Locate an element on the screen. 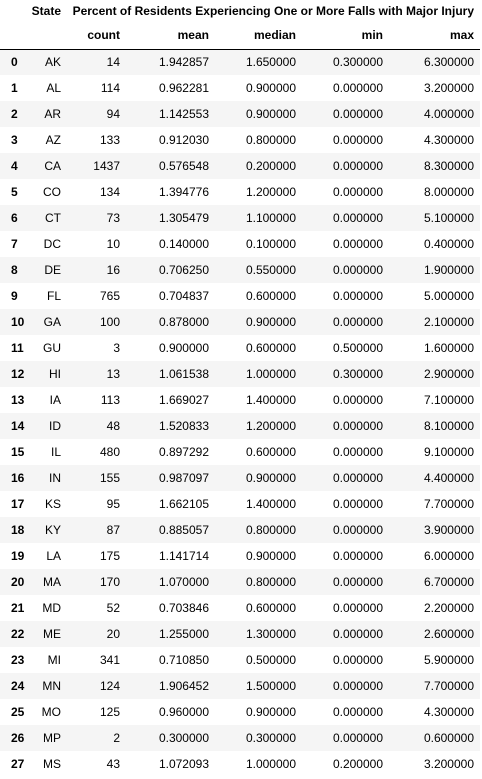 This screenshot has width=482, height=779. cell-median: 0.500000 is located at coordinates (270, 660).